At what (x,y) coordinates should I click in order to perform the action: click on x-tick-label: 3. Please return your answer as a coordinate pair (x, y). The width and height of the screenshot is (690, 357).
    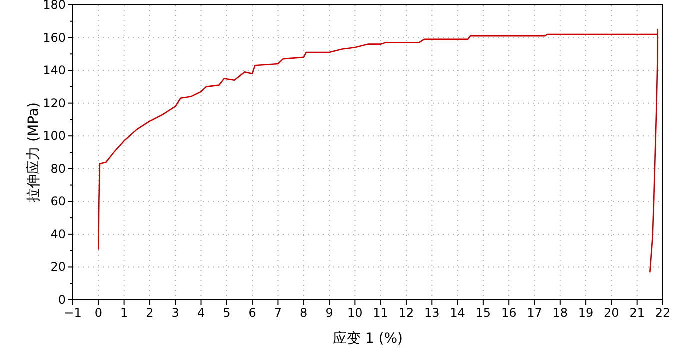
    Looking at the image, I should click on (176, 313).